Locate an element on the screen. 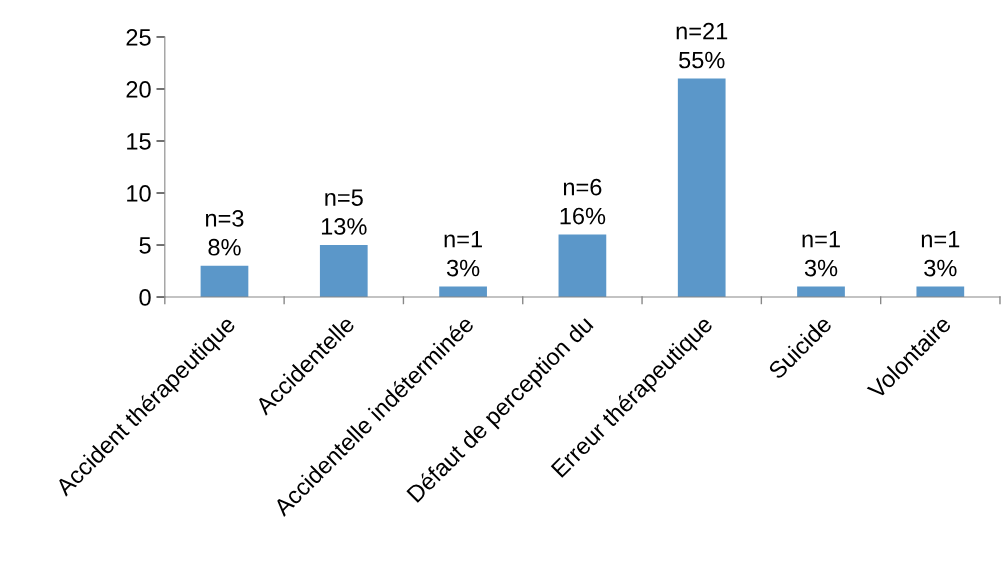 The width and height of the screenshot is (1005, 569). data-label: n=5 13% is located at coordinates (344, 212).